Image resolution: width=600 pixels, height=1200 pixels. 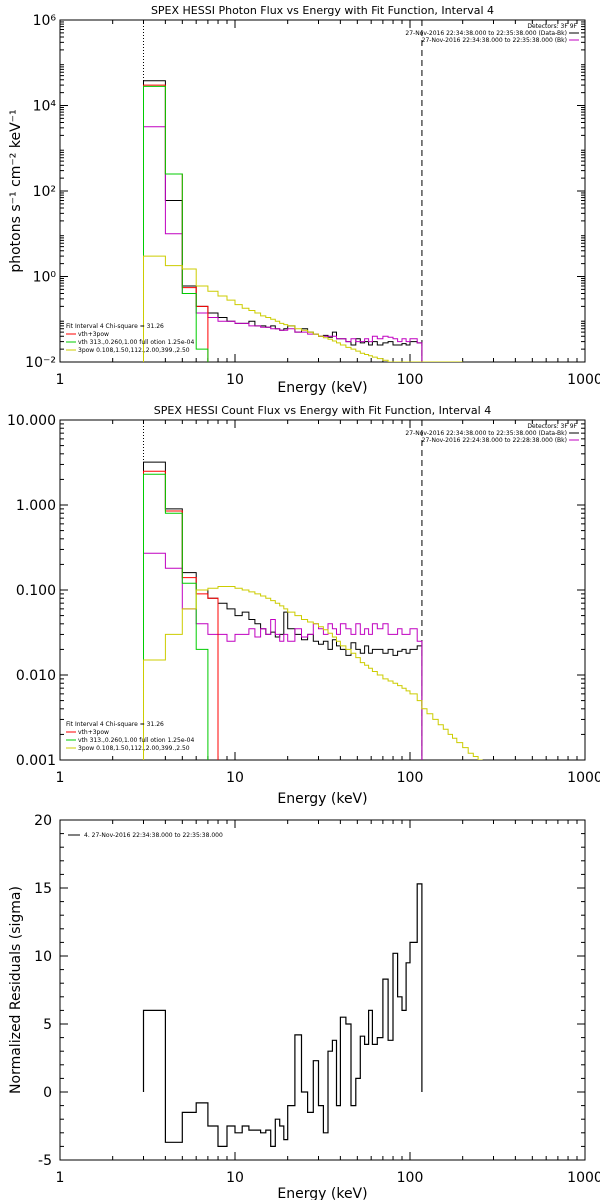 I want to click on y-tick-label: 10², so click(x=44, y=192).